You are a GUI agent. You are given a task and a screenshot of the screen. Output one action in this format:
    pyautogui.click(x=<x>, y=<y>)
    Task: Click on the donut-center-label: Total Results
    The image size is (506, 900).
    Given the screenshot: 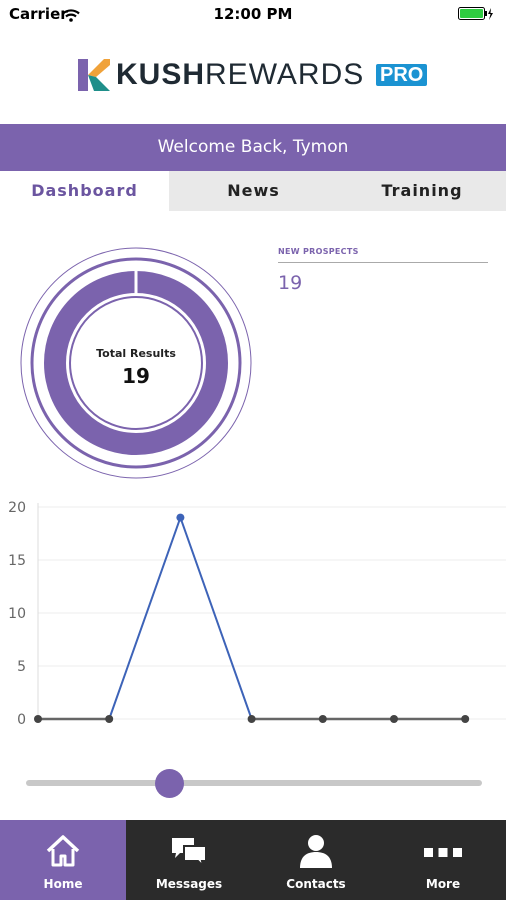 What is the action you would take?
    pyautogui.click(x=136, y=353)
    